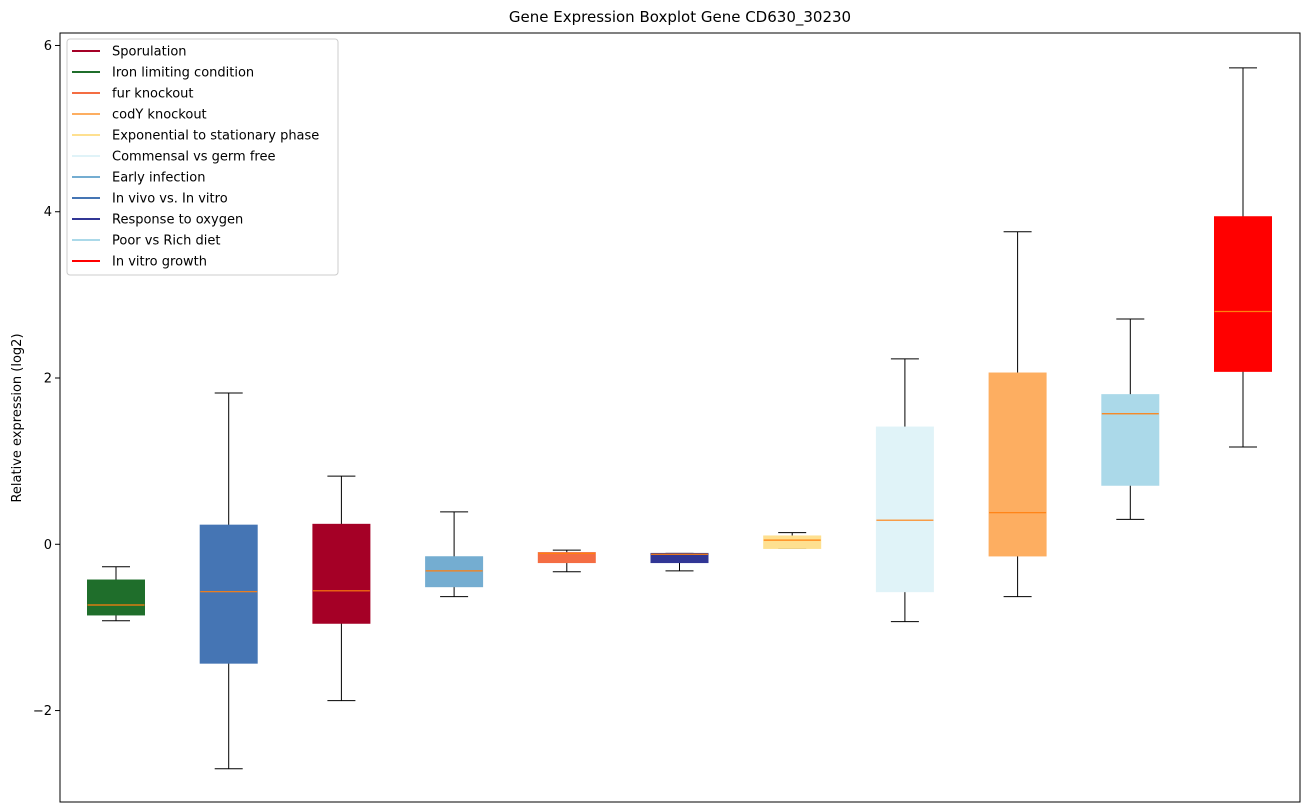  I want to click on y-tick-label: 2, so click(48, 379).